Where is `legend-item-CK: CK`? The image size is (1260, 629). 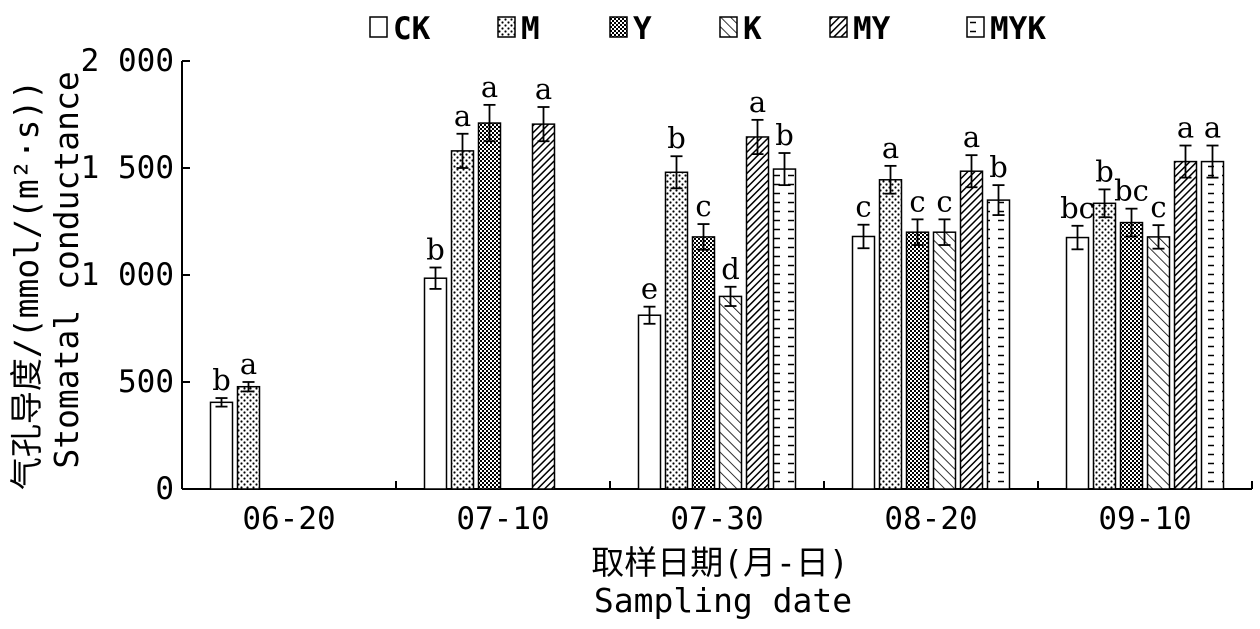
legend-item-CK: CK is located at coordinates (400, 29).